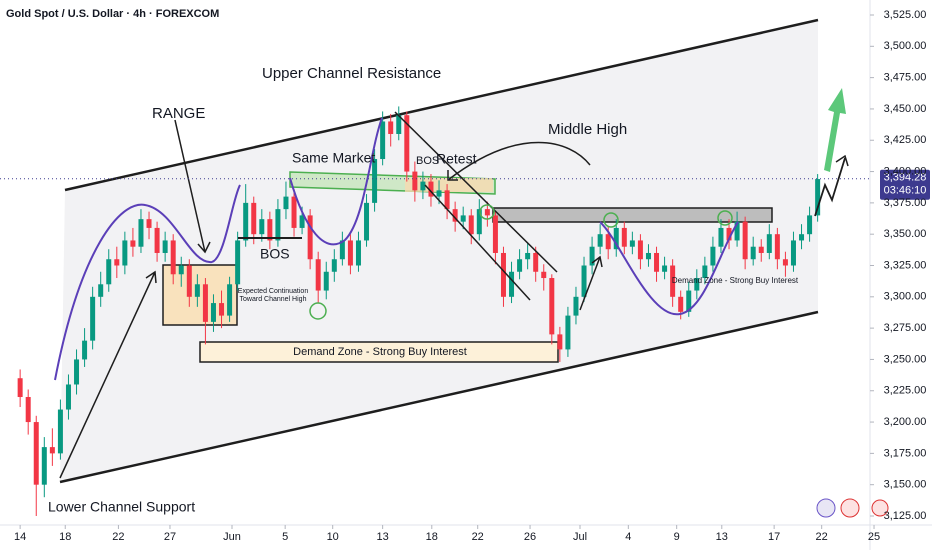  What do you see at coordinates (905, 140) in the screenshot?
I see `y-tick-label: 3,425.00` at bounding box center [905, 140].